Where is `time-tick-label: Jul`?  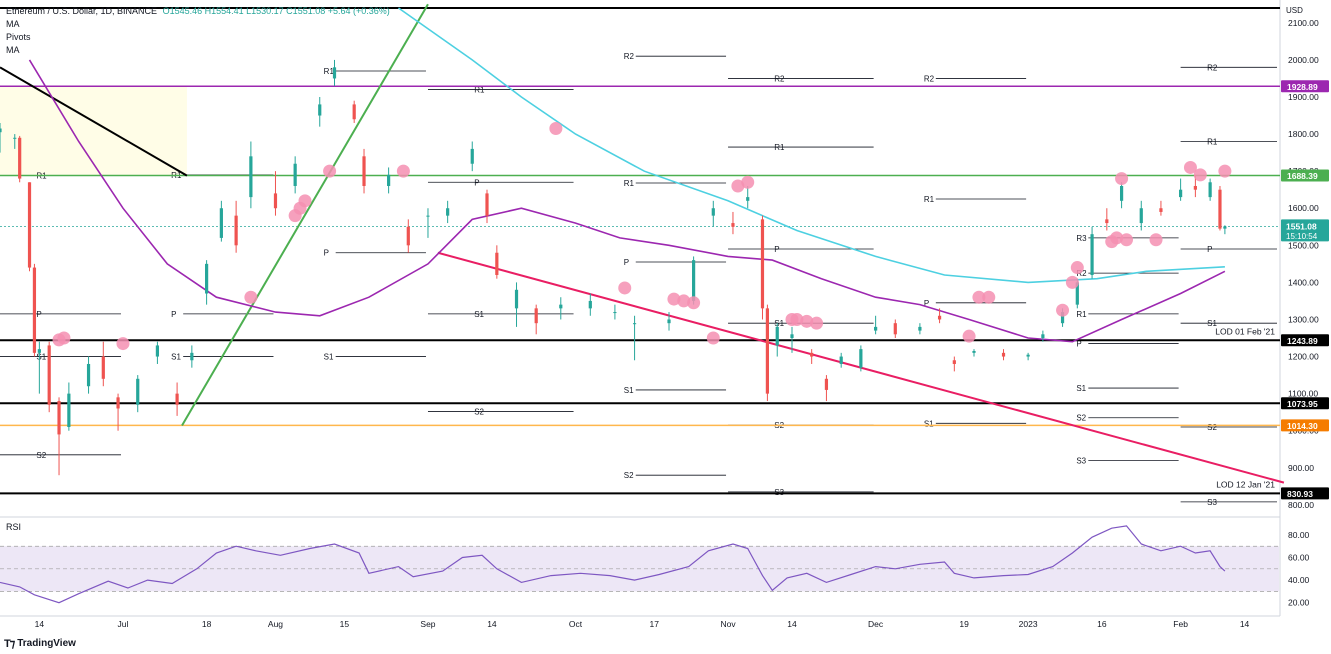
time-tick-label: Jul is located at coordinates (123, 624).